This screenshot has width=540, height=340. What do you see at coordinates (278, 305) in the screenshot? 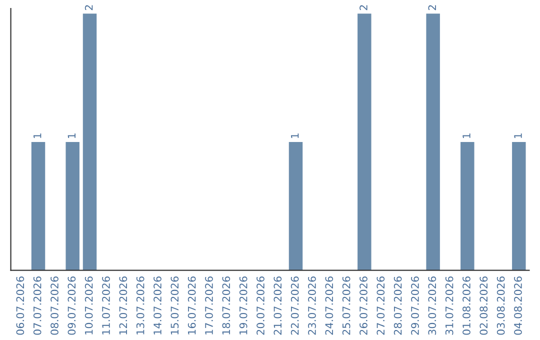
I see `x-tick-label: 21.07.2026` at bounding box center [278, 305].